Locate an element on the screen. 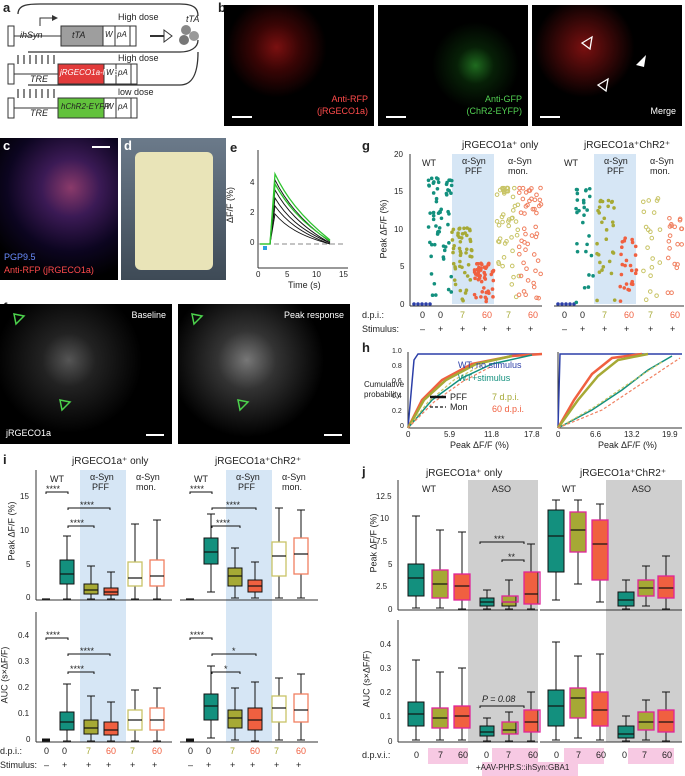 This screenshot has width=685, height=776. panel-f: f Baseline jRGECO1a Peak response is located at coordinates (177, 372).